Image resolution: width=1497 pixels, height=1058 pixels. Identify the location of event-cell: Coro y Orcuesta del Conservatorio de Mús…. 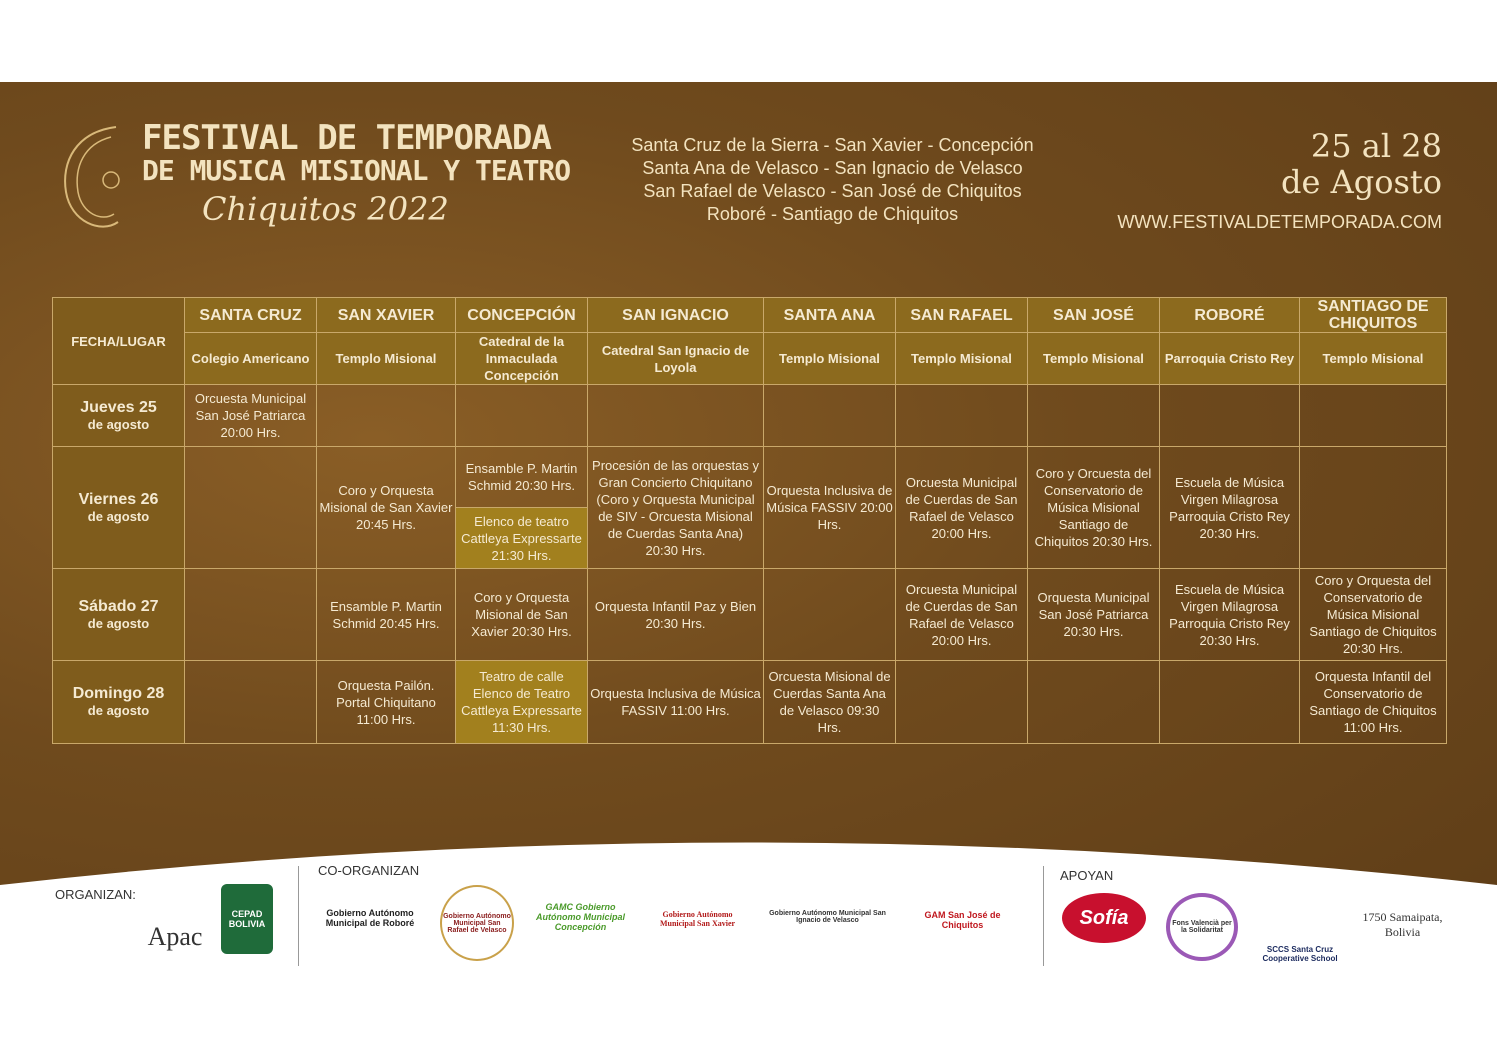
(1093, 507).